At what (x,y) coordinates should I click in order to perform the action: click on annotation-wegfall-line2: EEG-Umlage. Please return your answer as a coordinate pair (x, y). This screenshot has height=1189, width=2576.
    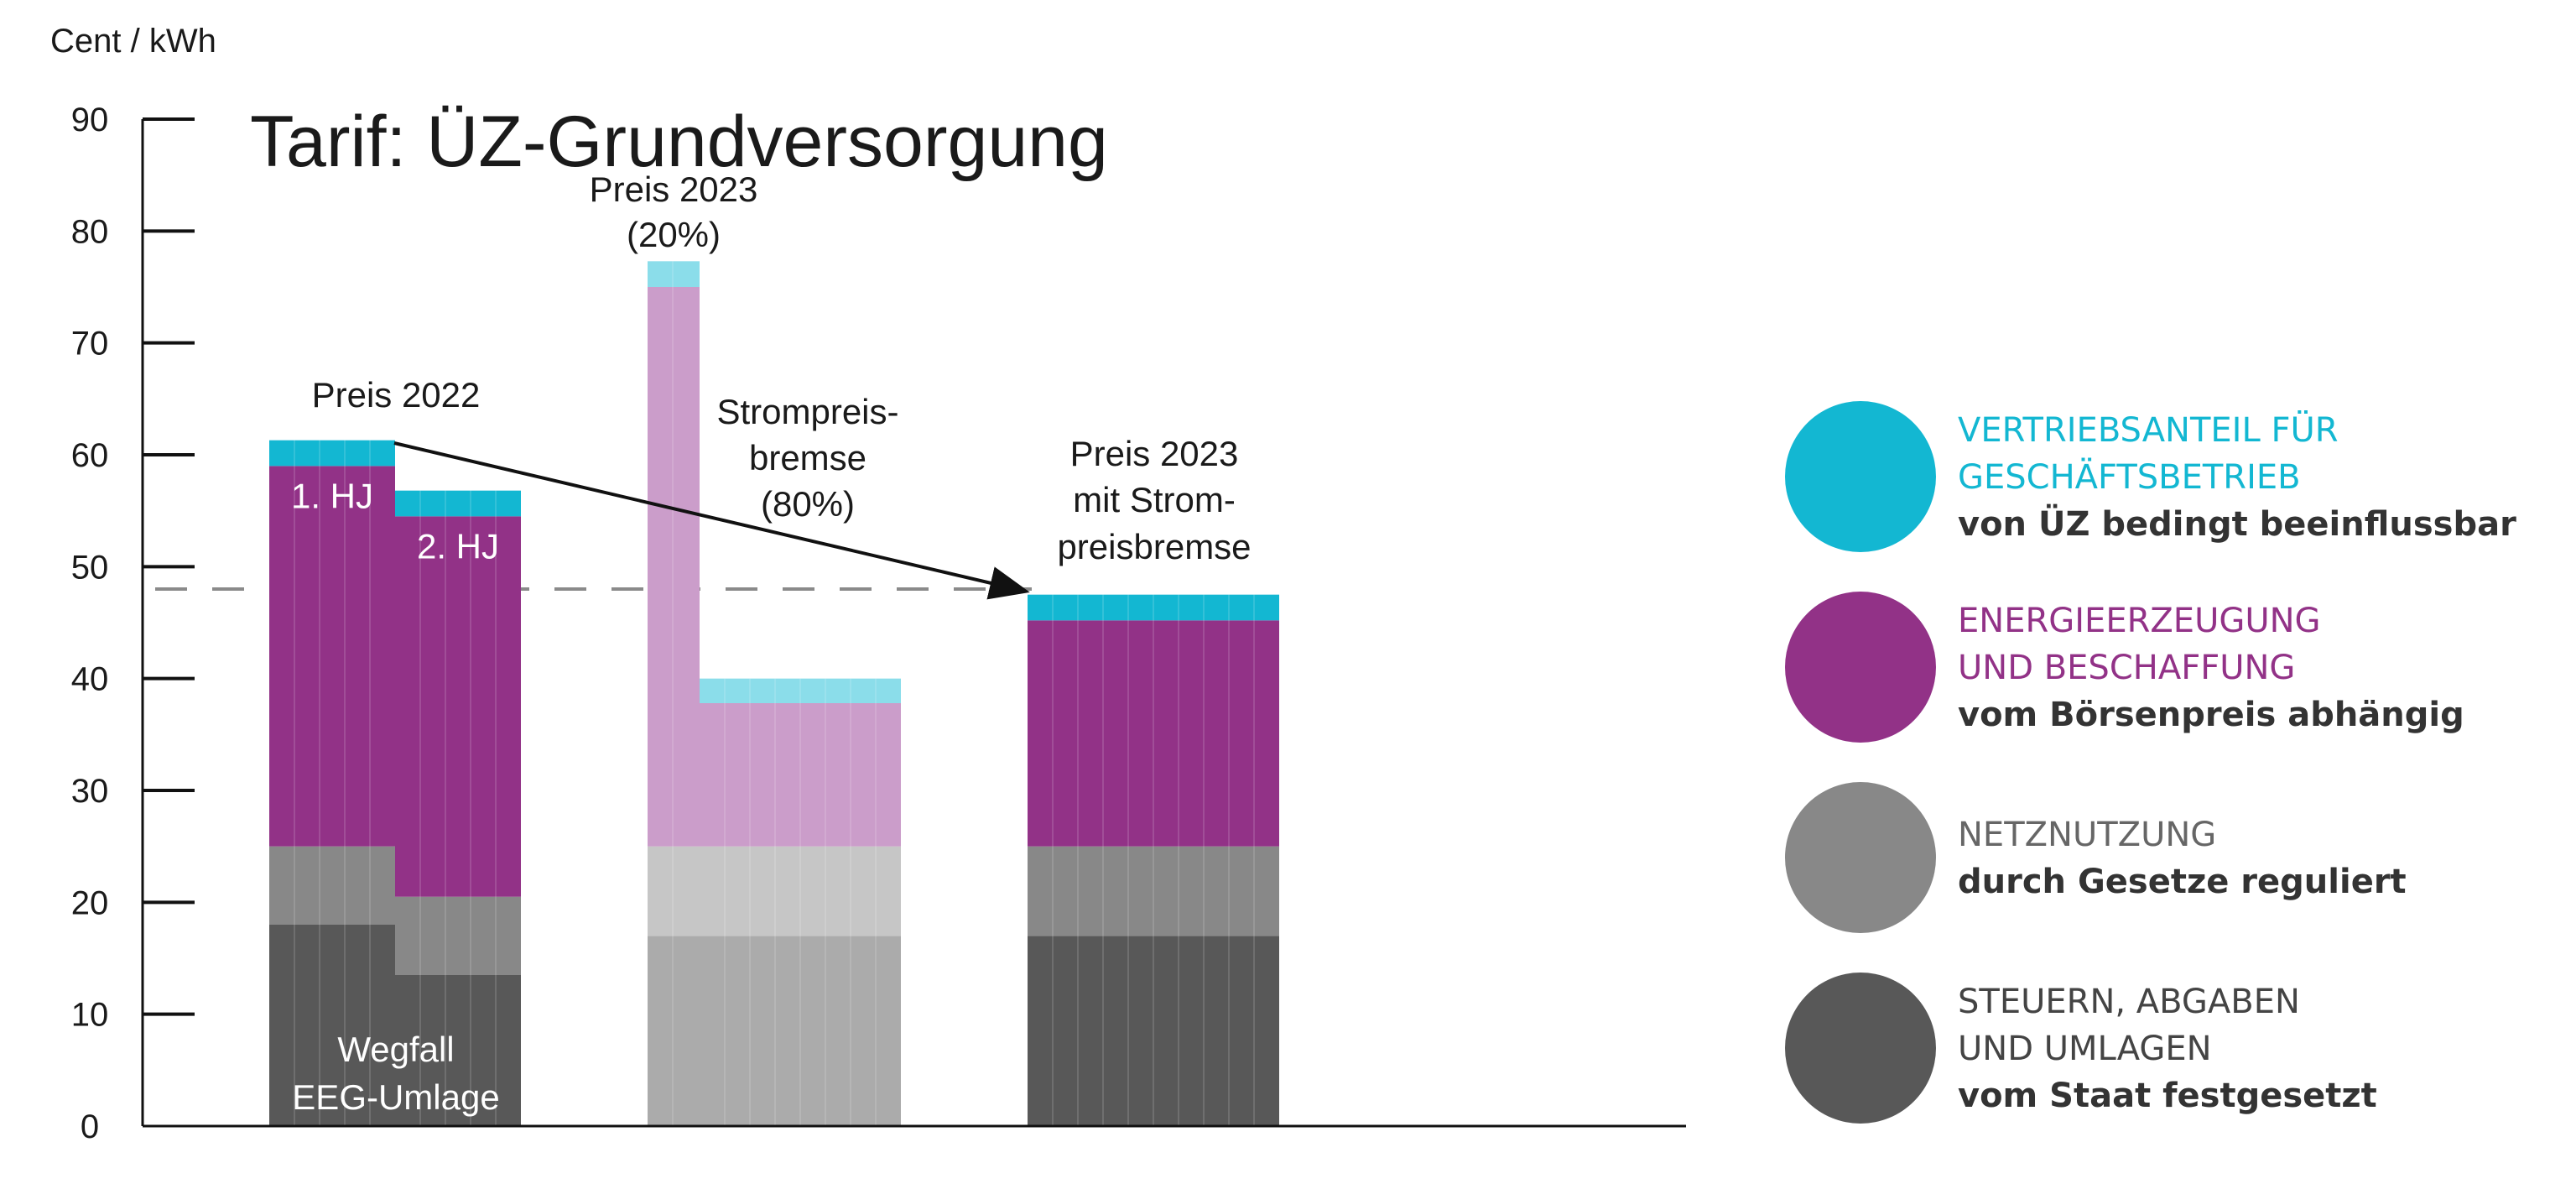
    Looking at the image, I should click on (395, 1097).